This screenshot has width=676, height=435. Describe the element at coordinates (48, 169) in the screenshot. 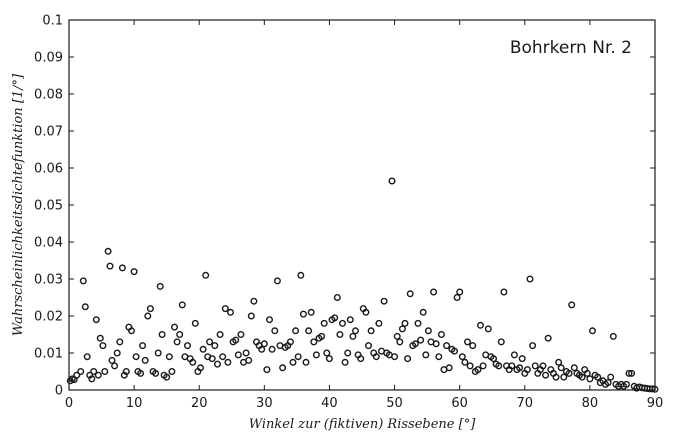

I see `y-tick-label: 0.06` at that location.